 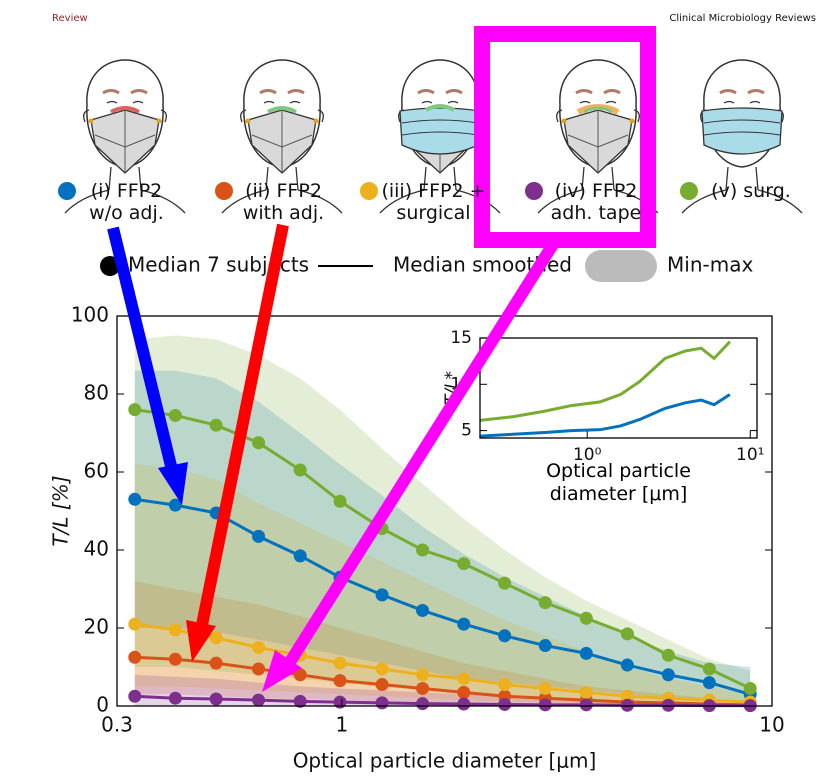 I want to click on axes-frame, so click(x=618, y=388).